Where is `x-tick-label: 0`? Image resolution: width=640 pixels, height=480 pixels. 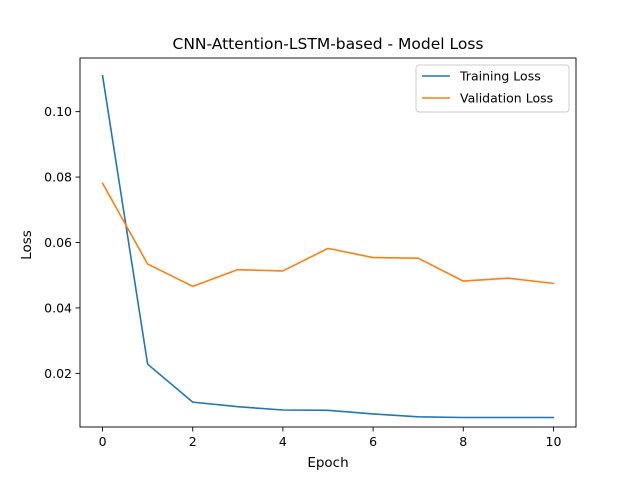 x-tick-label: 0 is located at coordinates (103, 441).